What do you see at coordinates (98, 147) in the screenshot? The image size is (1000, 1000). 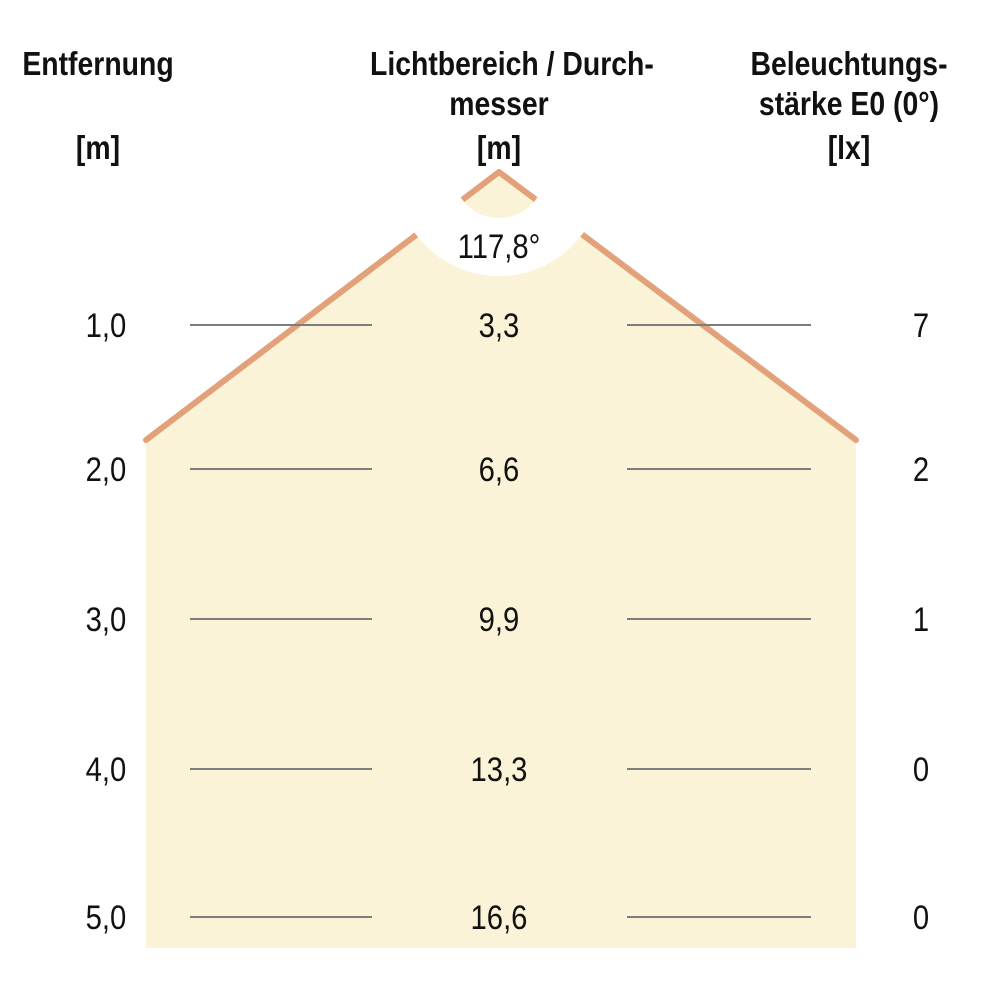 I see `header-distance-unit: [m]` at bounding box center [98, 147].